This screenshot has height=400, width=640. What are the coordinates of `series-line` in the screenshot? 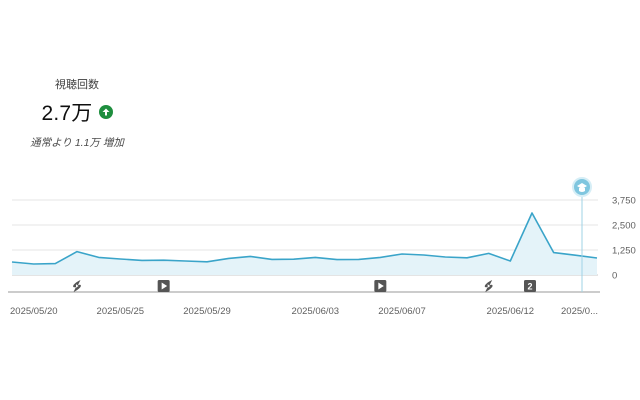 It's located at (304, 238).